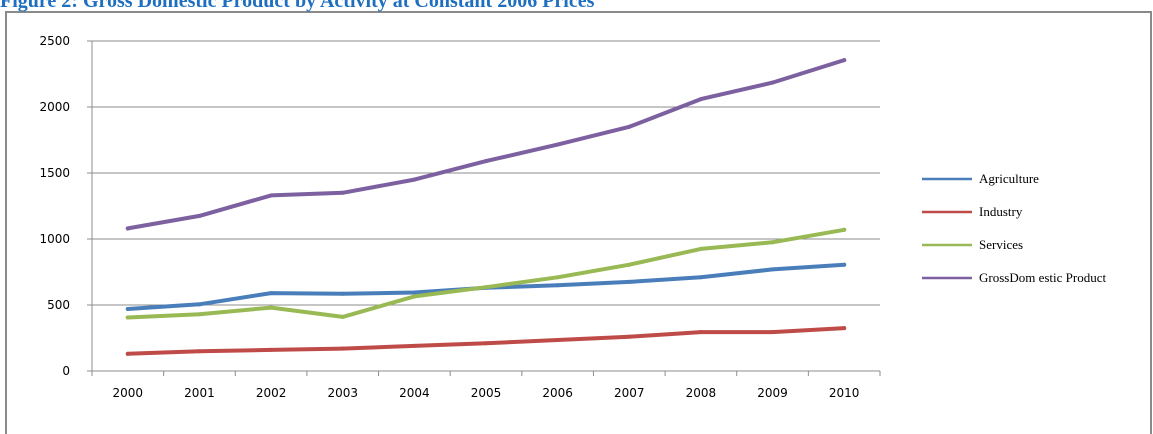  Describe the element at coordinates (701, 393) in the screenshot. I see `x-tick-label: 2008` at that location.